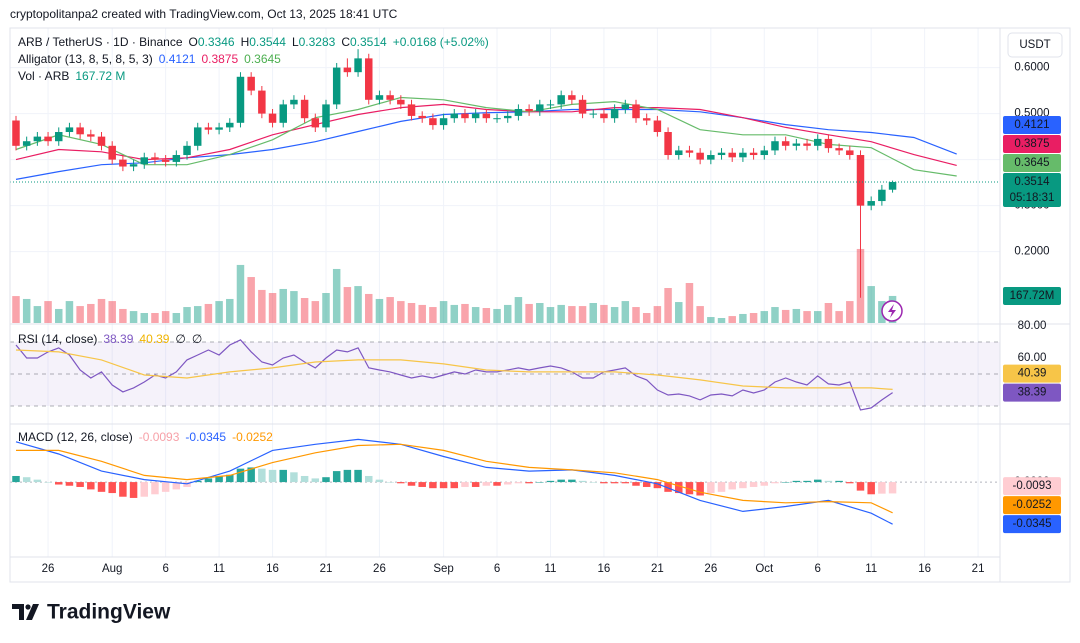  What do you see at coordinates (295, 42) in the screenshot?
I see `ohlc-key: L` at bounding box center [295, 42].